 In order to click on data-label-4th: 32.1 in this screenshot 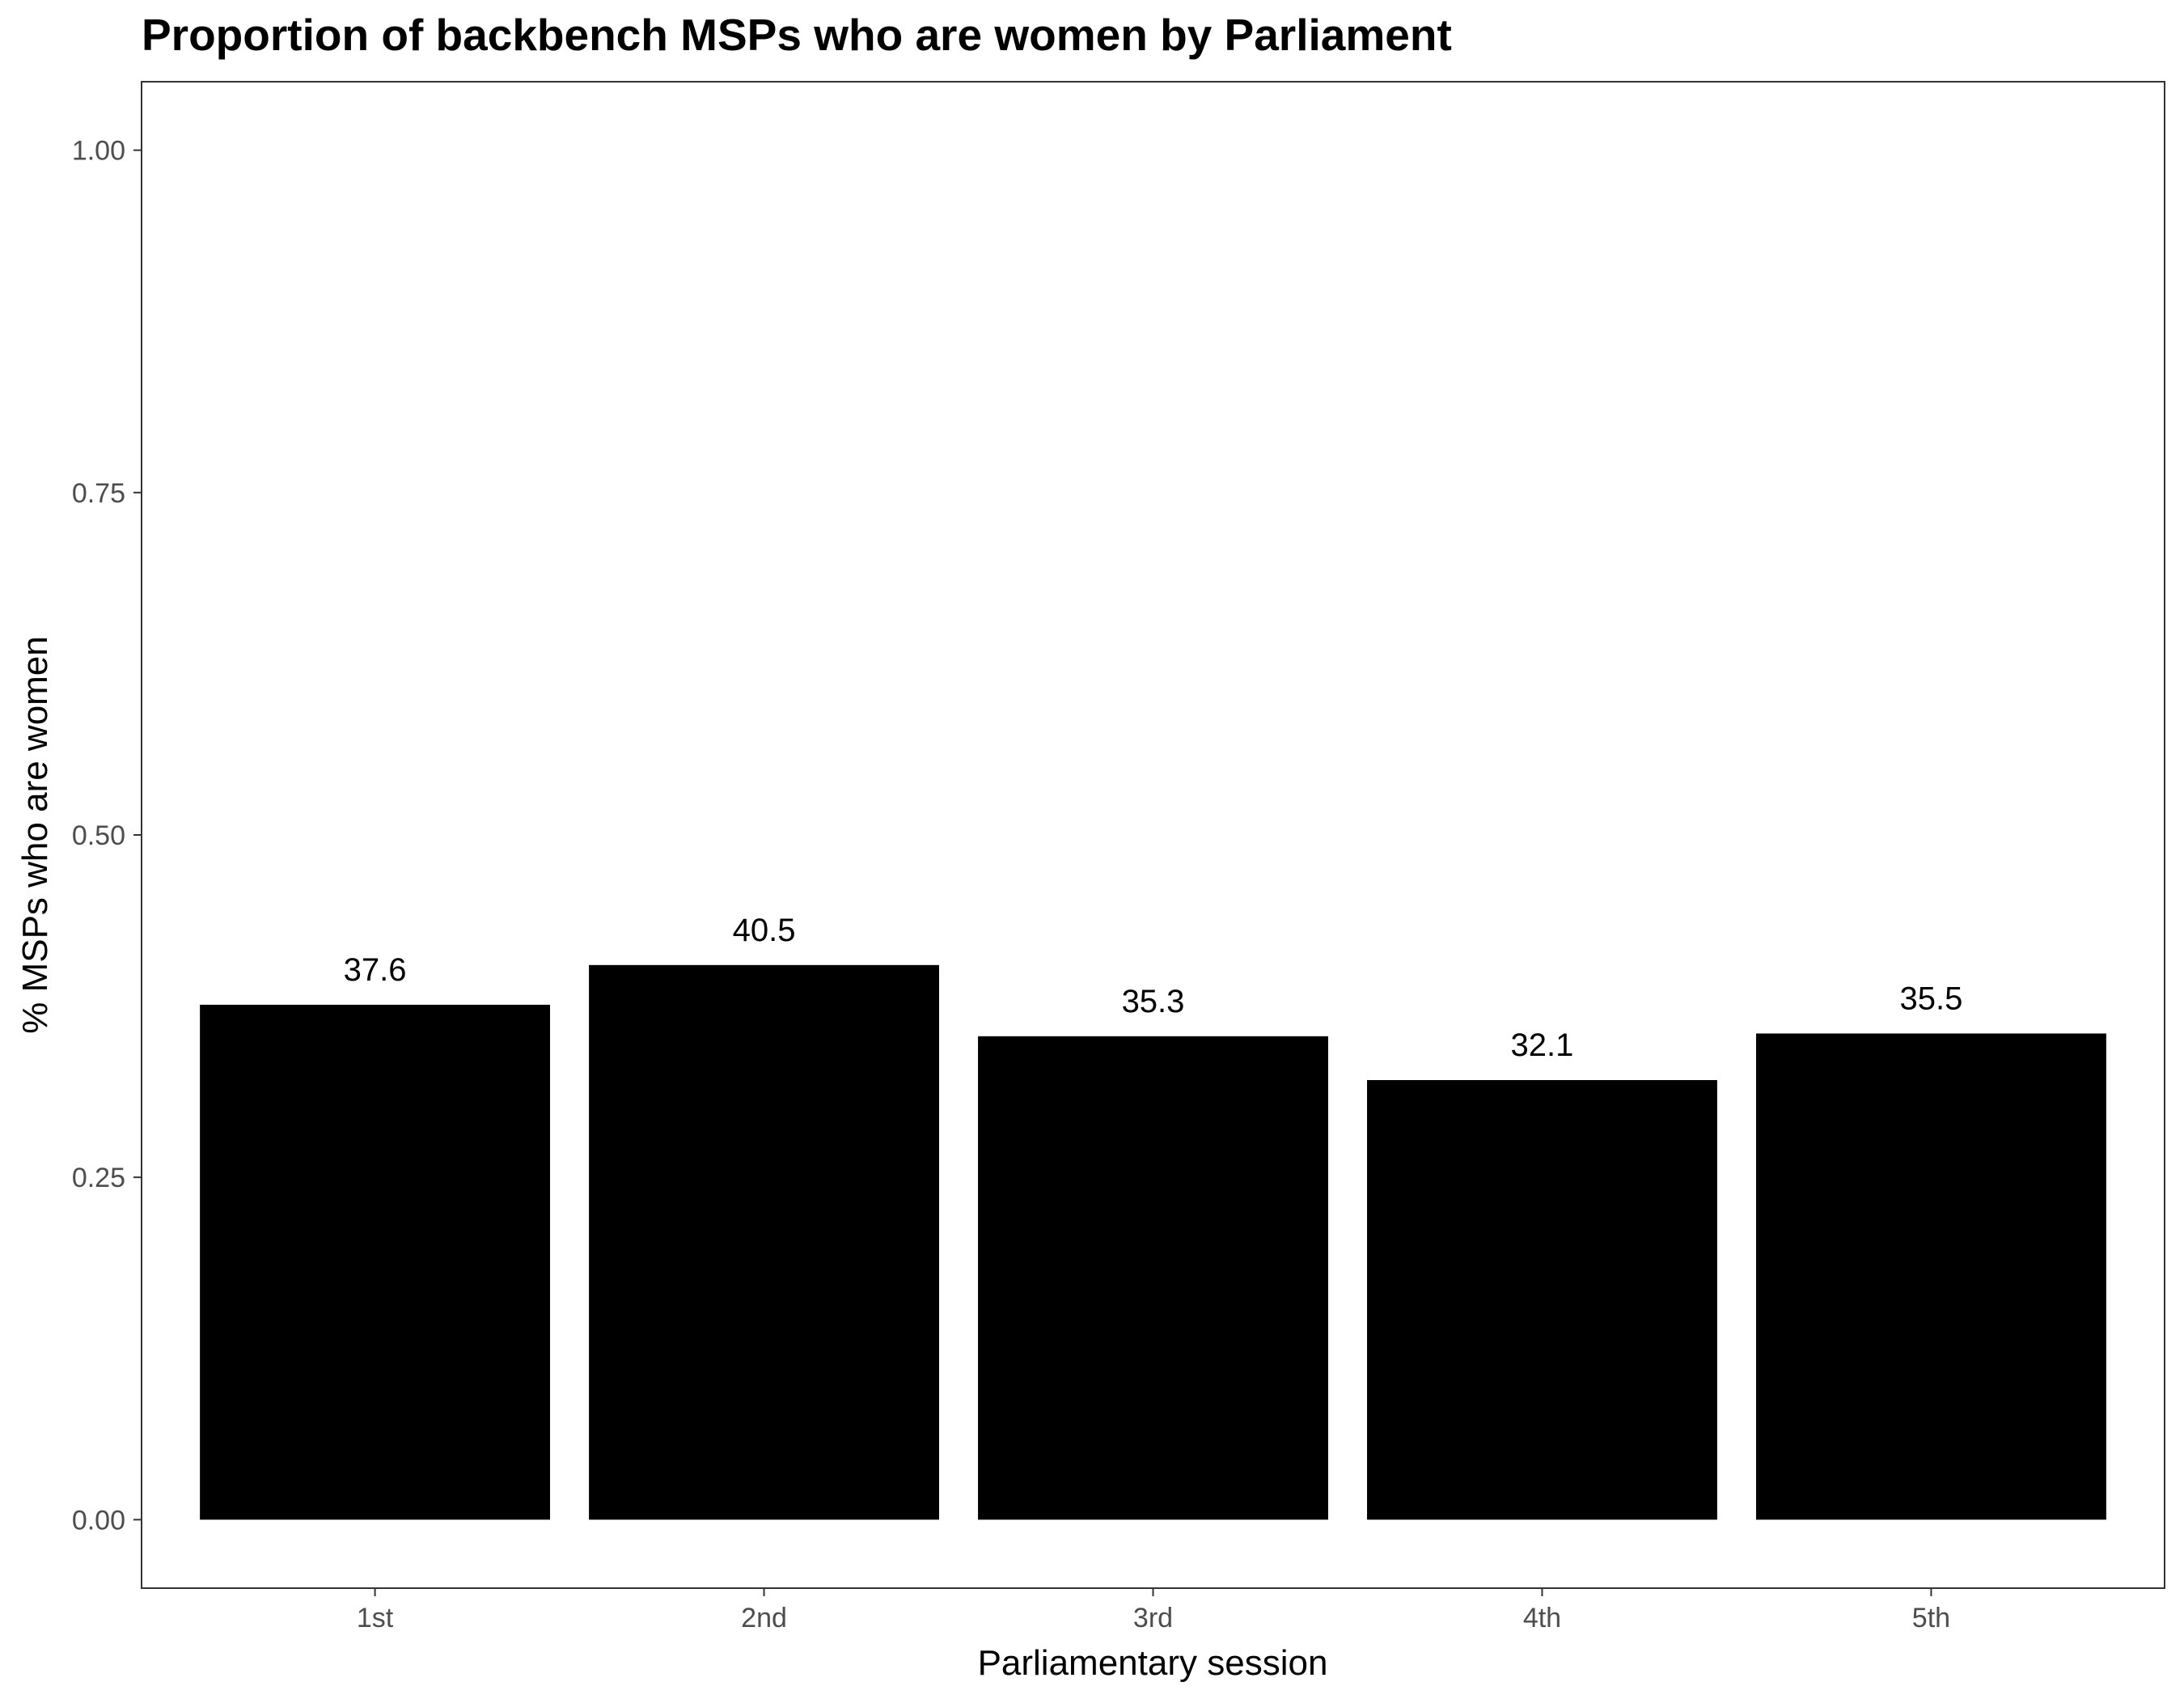, I will do `click(1542, 1045)`.